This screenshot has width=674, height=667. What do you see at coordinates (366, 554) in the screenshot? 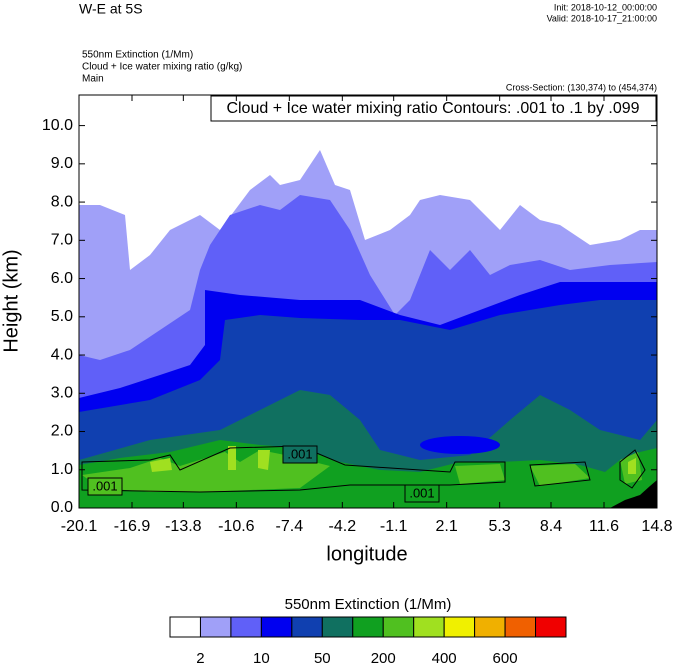
I see `x-axis-label: longitude` at bounding box center [366, 554].